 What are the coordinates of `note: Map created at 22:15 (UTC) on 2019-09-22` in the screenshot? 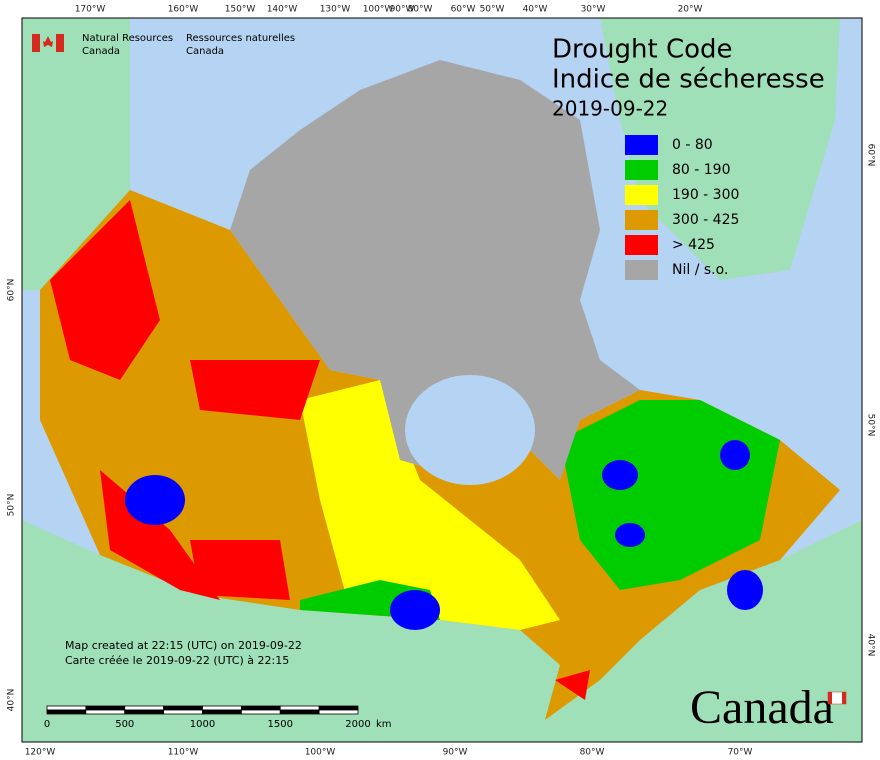 It's located at (183, 645).